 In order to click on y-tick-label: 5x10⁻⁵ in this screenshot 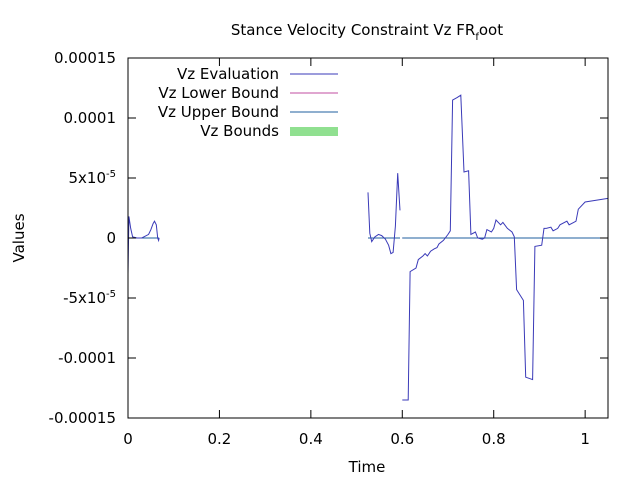, I will do `click(93, 178)`.